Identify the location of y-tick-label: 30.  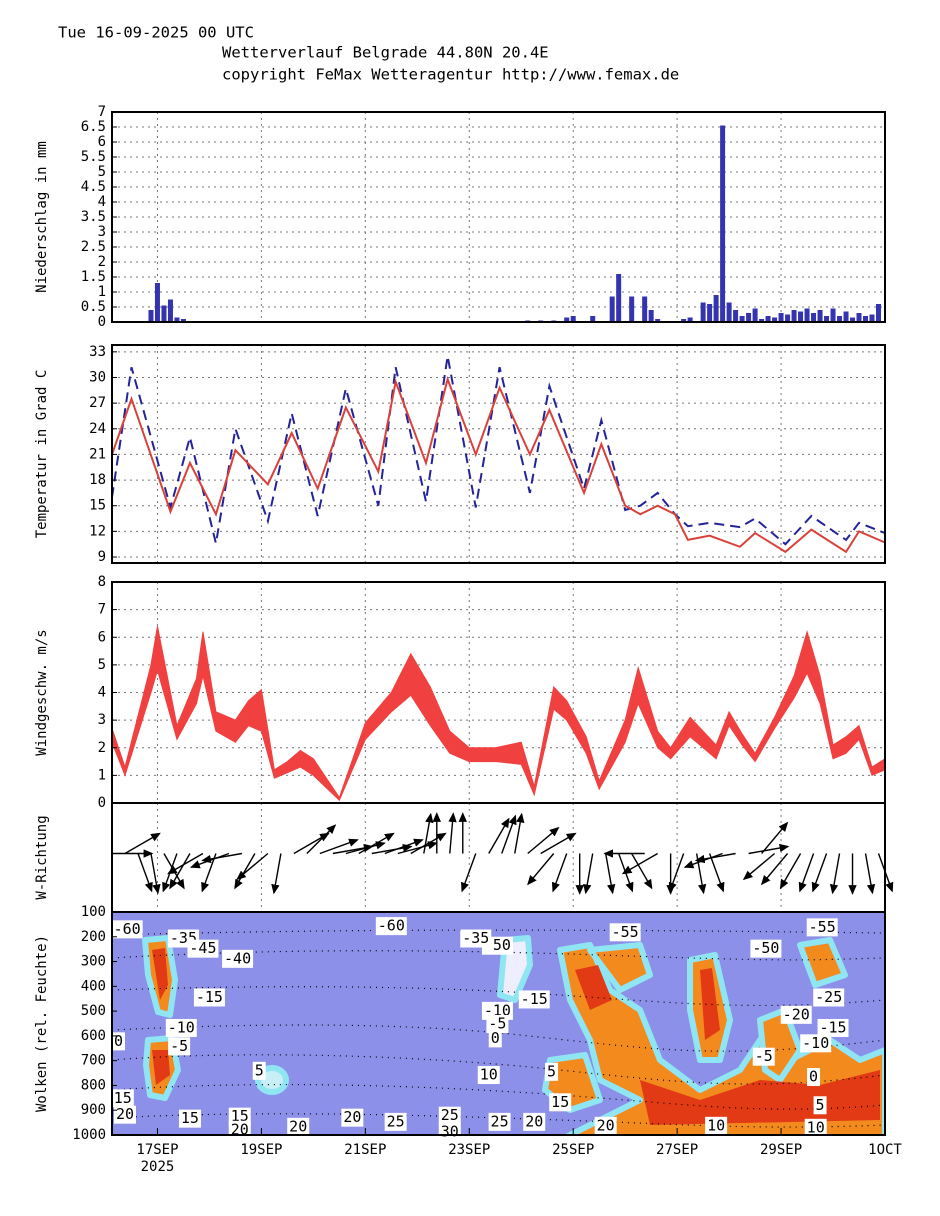
(97, 377).